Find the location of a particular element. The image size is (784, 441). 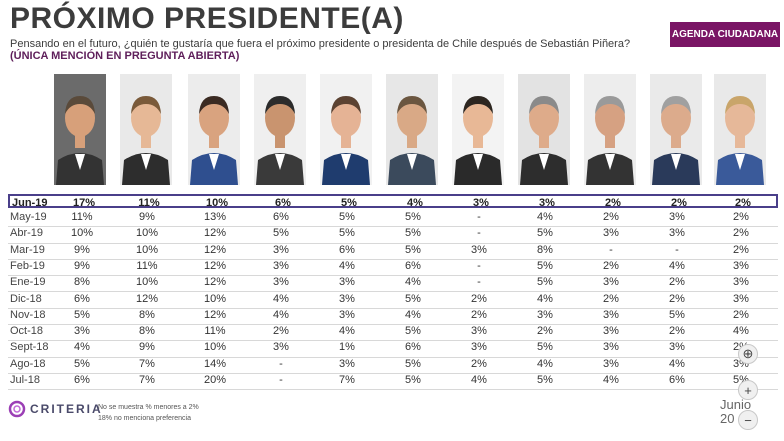

table-cell: 20% is located at coordinates (215, 380).